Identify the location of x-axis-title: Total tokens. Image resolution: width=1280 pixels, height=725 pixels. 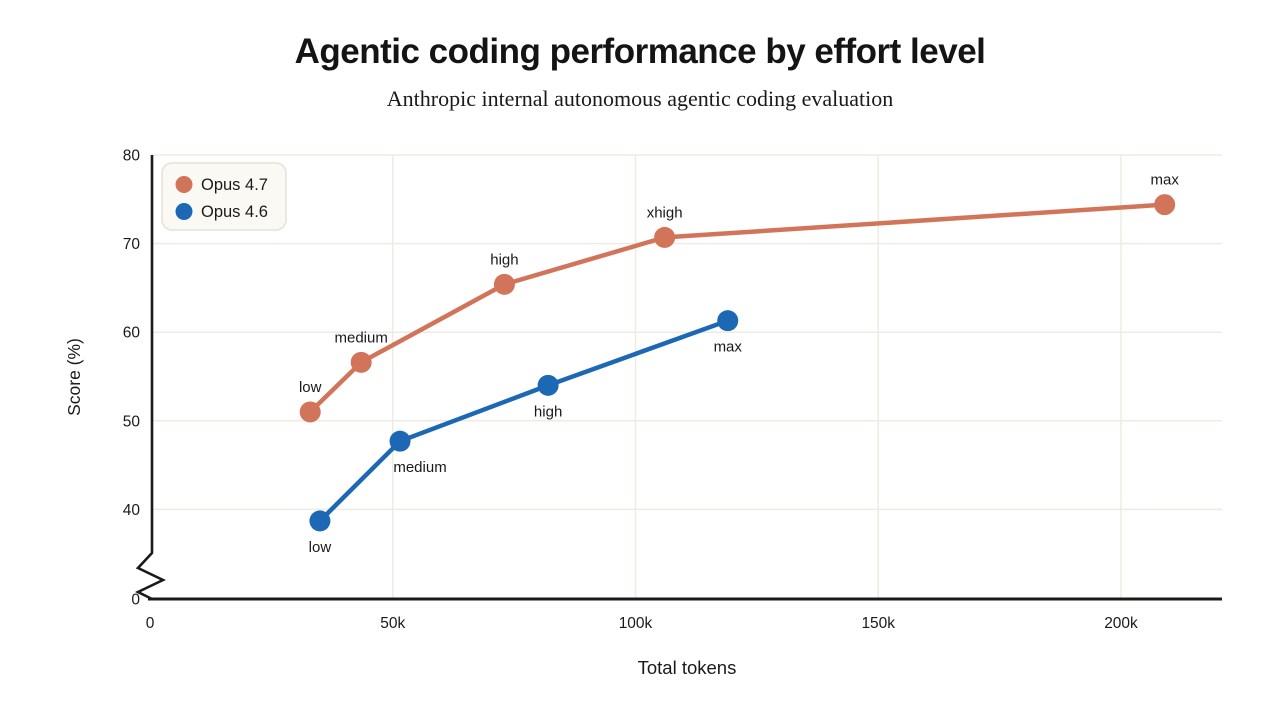
(687, 667).